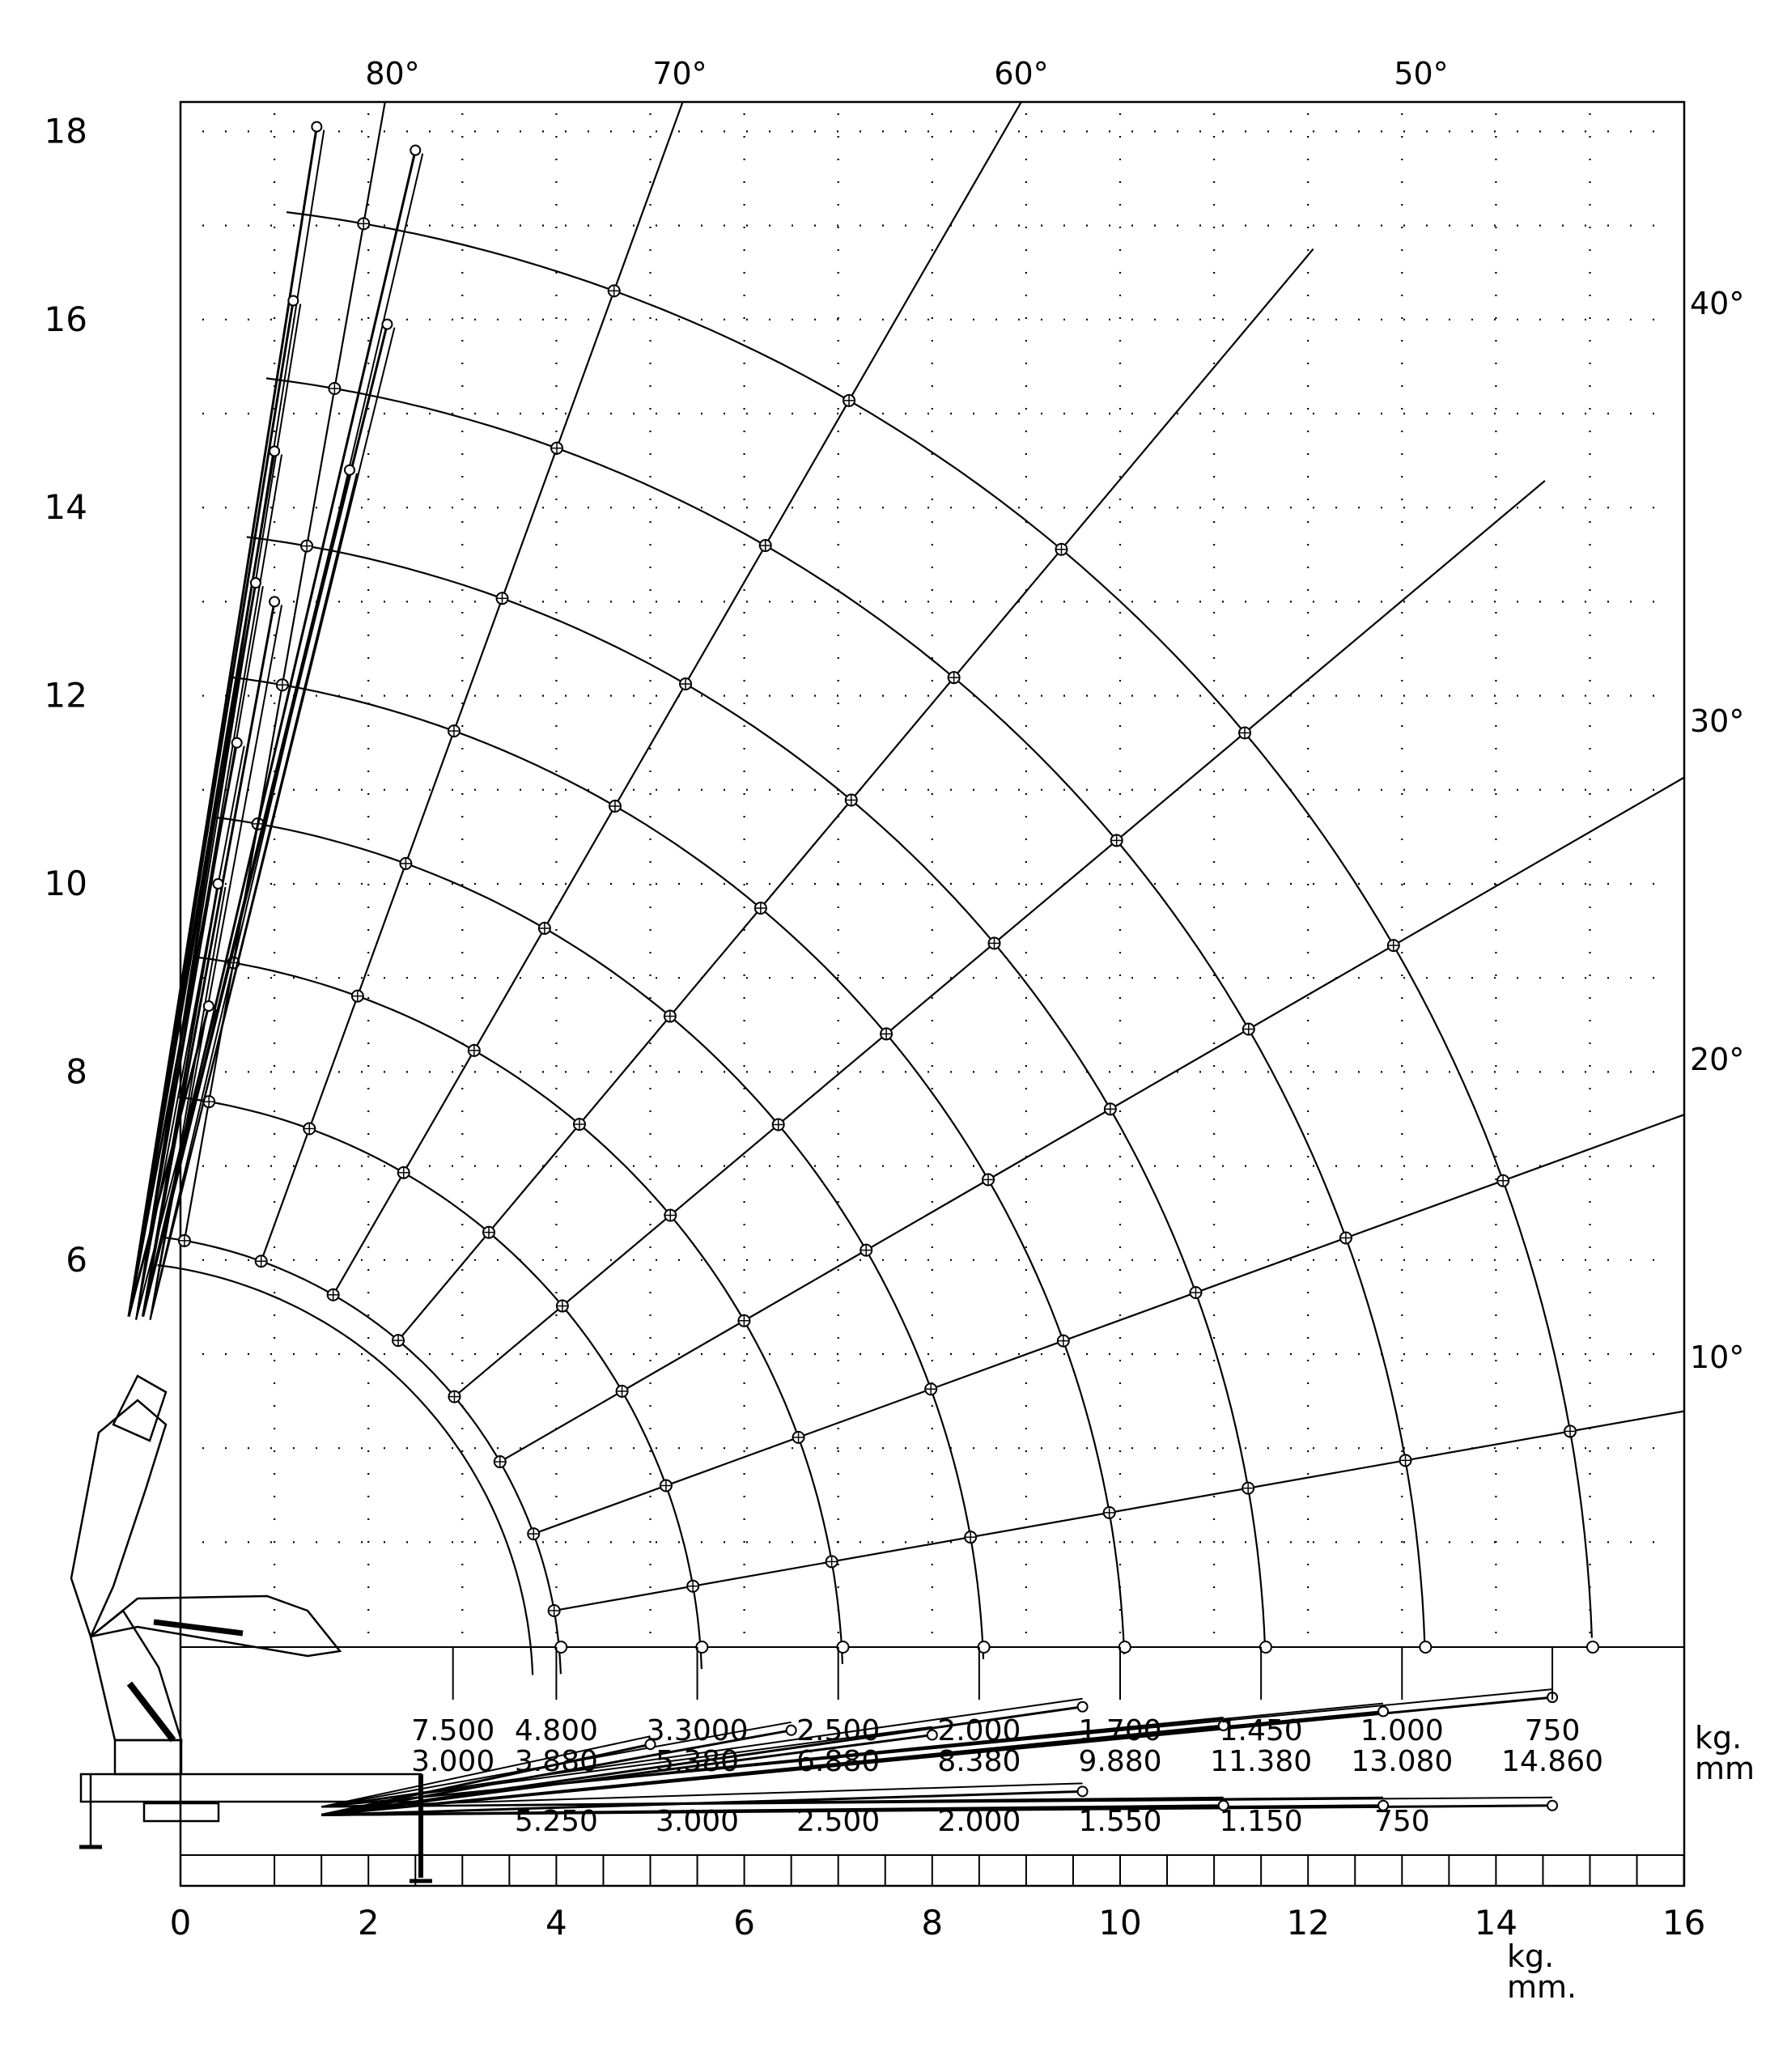 The image size is (1787, 2072). Describe the element at coordinates (1552, 1761) in the screenshot. I see `table-reach-8: 14.860` at that location.